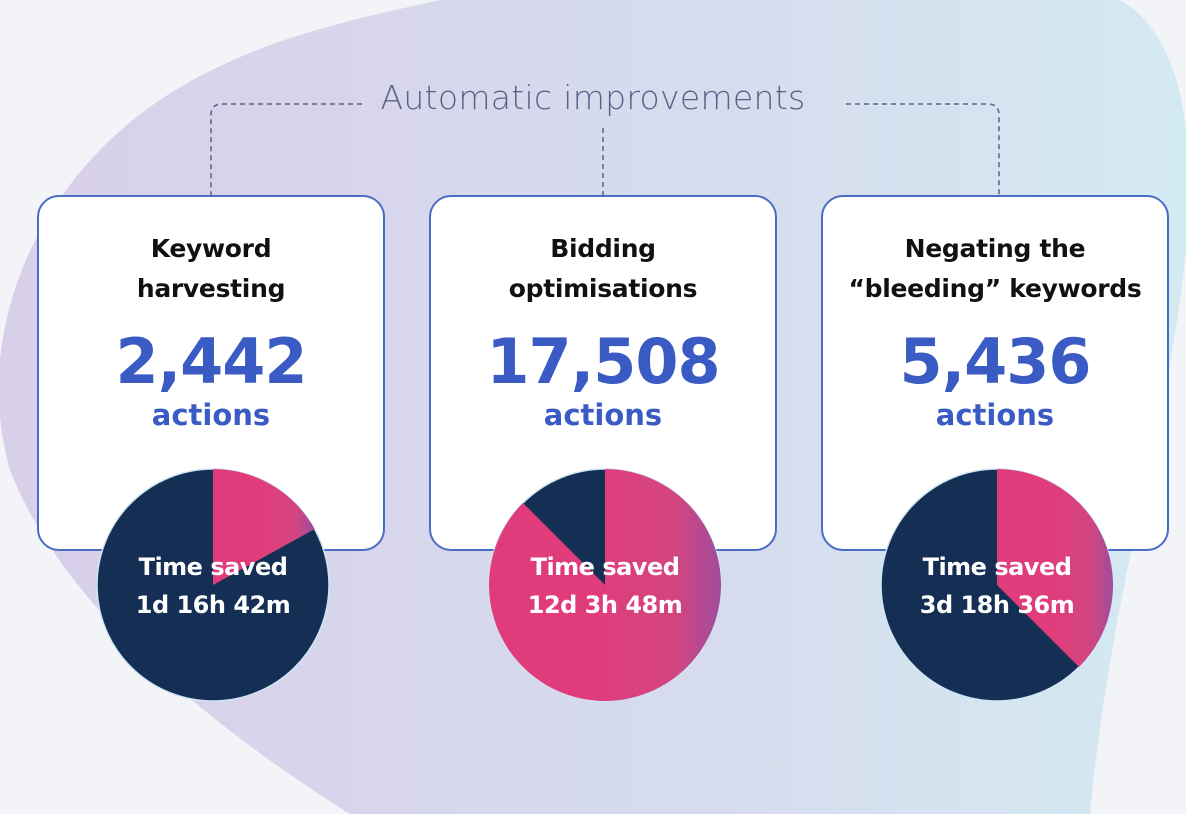  What do you see at coordinates (211, 269) in the screenshot?
I see `card-label: Keyword harvesting` at bounding box center [211, 269].